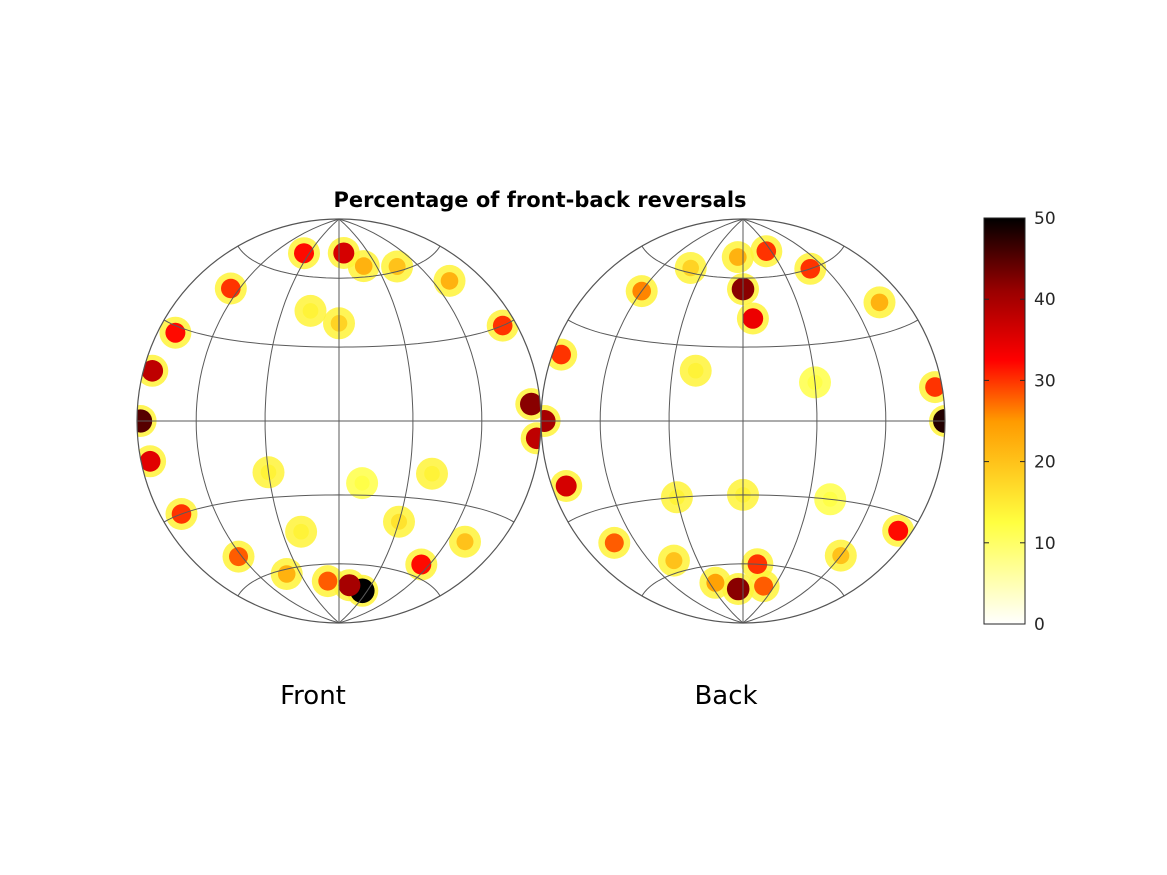 Image resolution: width=1167 pixels, height=875 pixels. I want to click on colorbar: 0 10 20 30 40 50, so click(1019, 422).